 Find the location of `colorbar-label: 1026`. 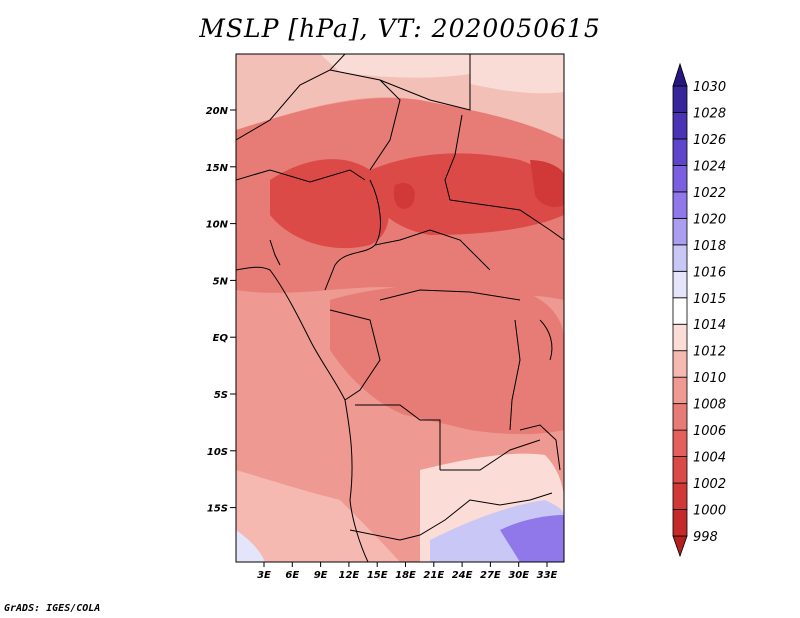

colorbar-label: 1026 is located at coordinates (709, 140).